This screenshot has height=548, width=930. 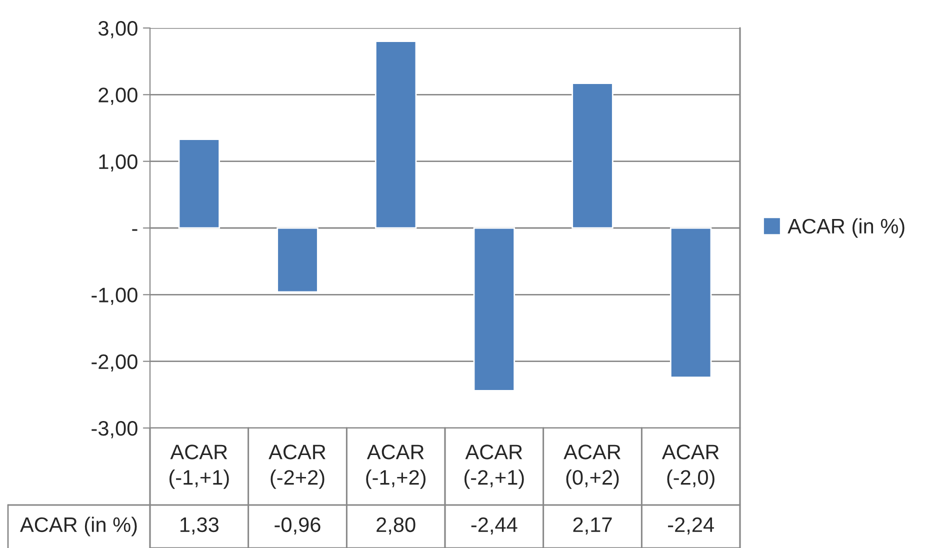 I want to click on x-tick-label: ACAR (-2,0), so click(x=690, y=466).